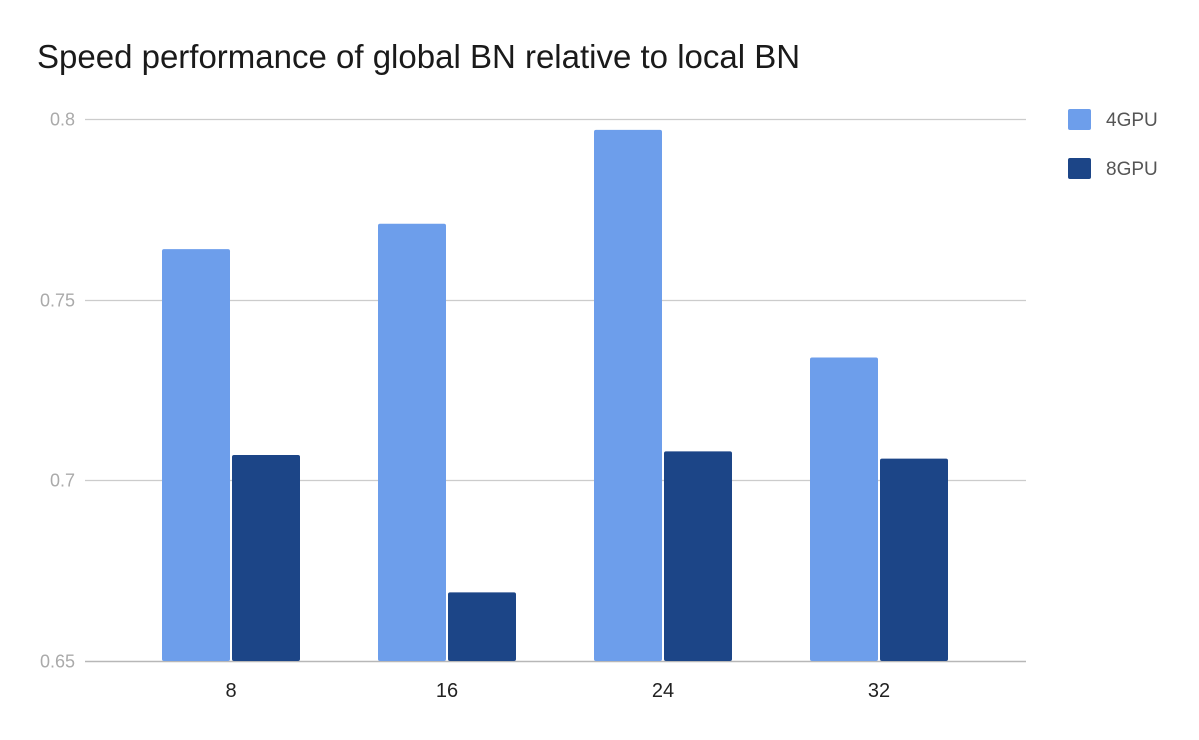 This screenshot has width=1199, height=740. Describe the element at coordinates (1113, 144) in the screenshot. I see `legend: 4GPU 8GPU` at that location.